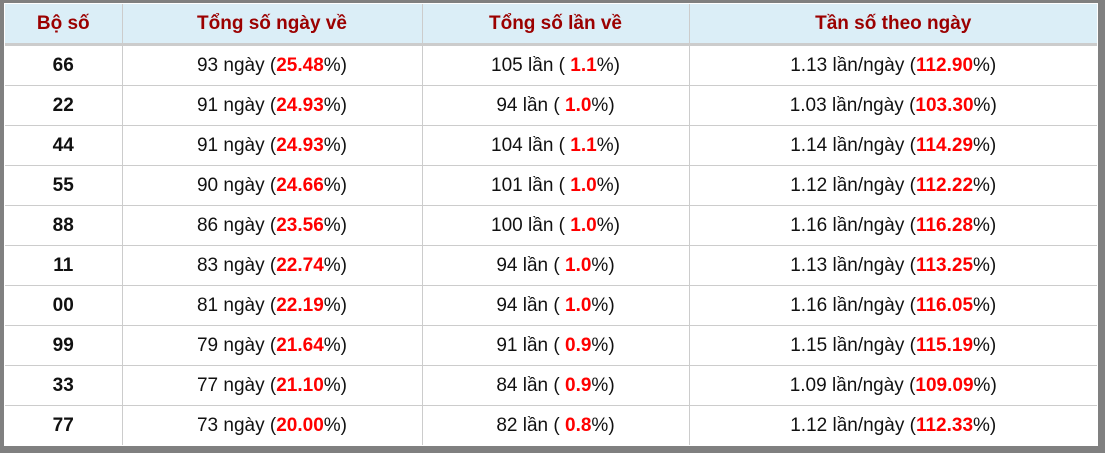  What do you see at coordinates (507, 385) in the screenshot?
I see `lan-value: 84` at bounding box center [507, 385].